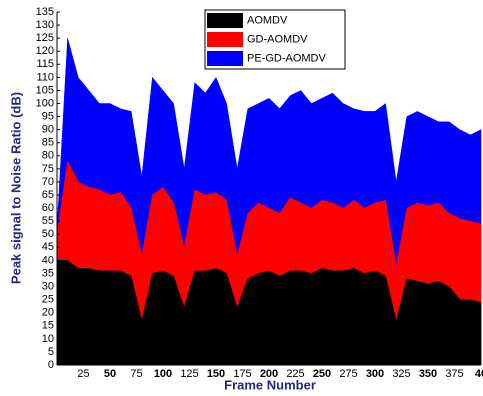 The width and height of the screenshot is (483, 396). I want to click on y-tick-label: 75, so click(48, 169).